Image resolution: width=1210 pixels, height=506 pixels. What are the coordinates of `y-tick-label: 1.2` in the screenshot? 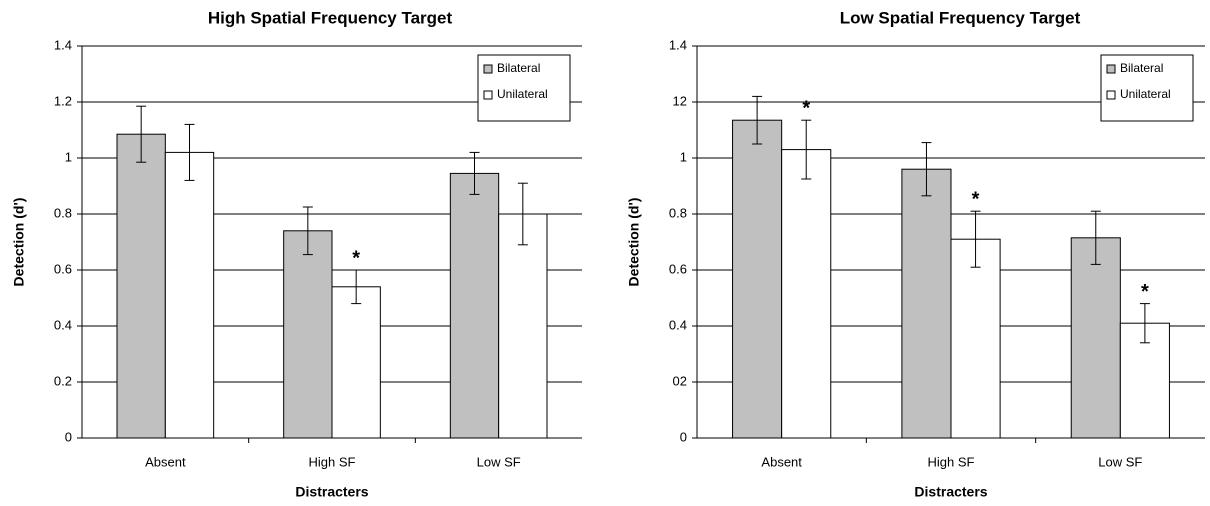 It's located at (63, 100).